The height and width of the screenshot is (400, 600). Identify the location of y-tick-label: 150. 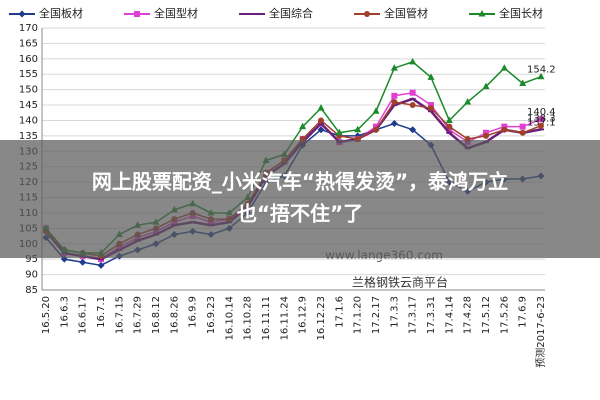
(28, 90).